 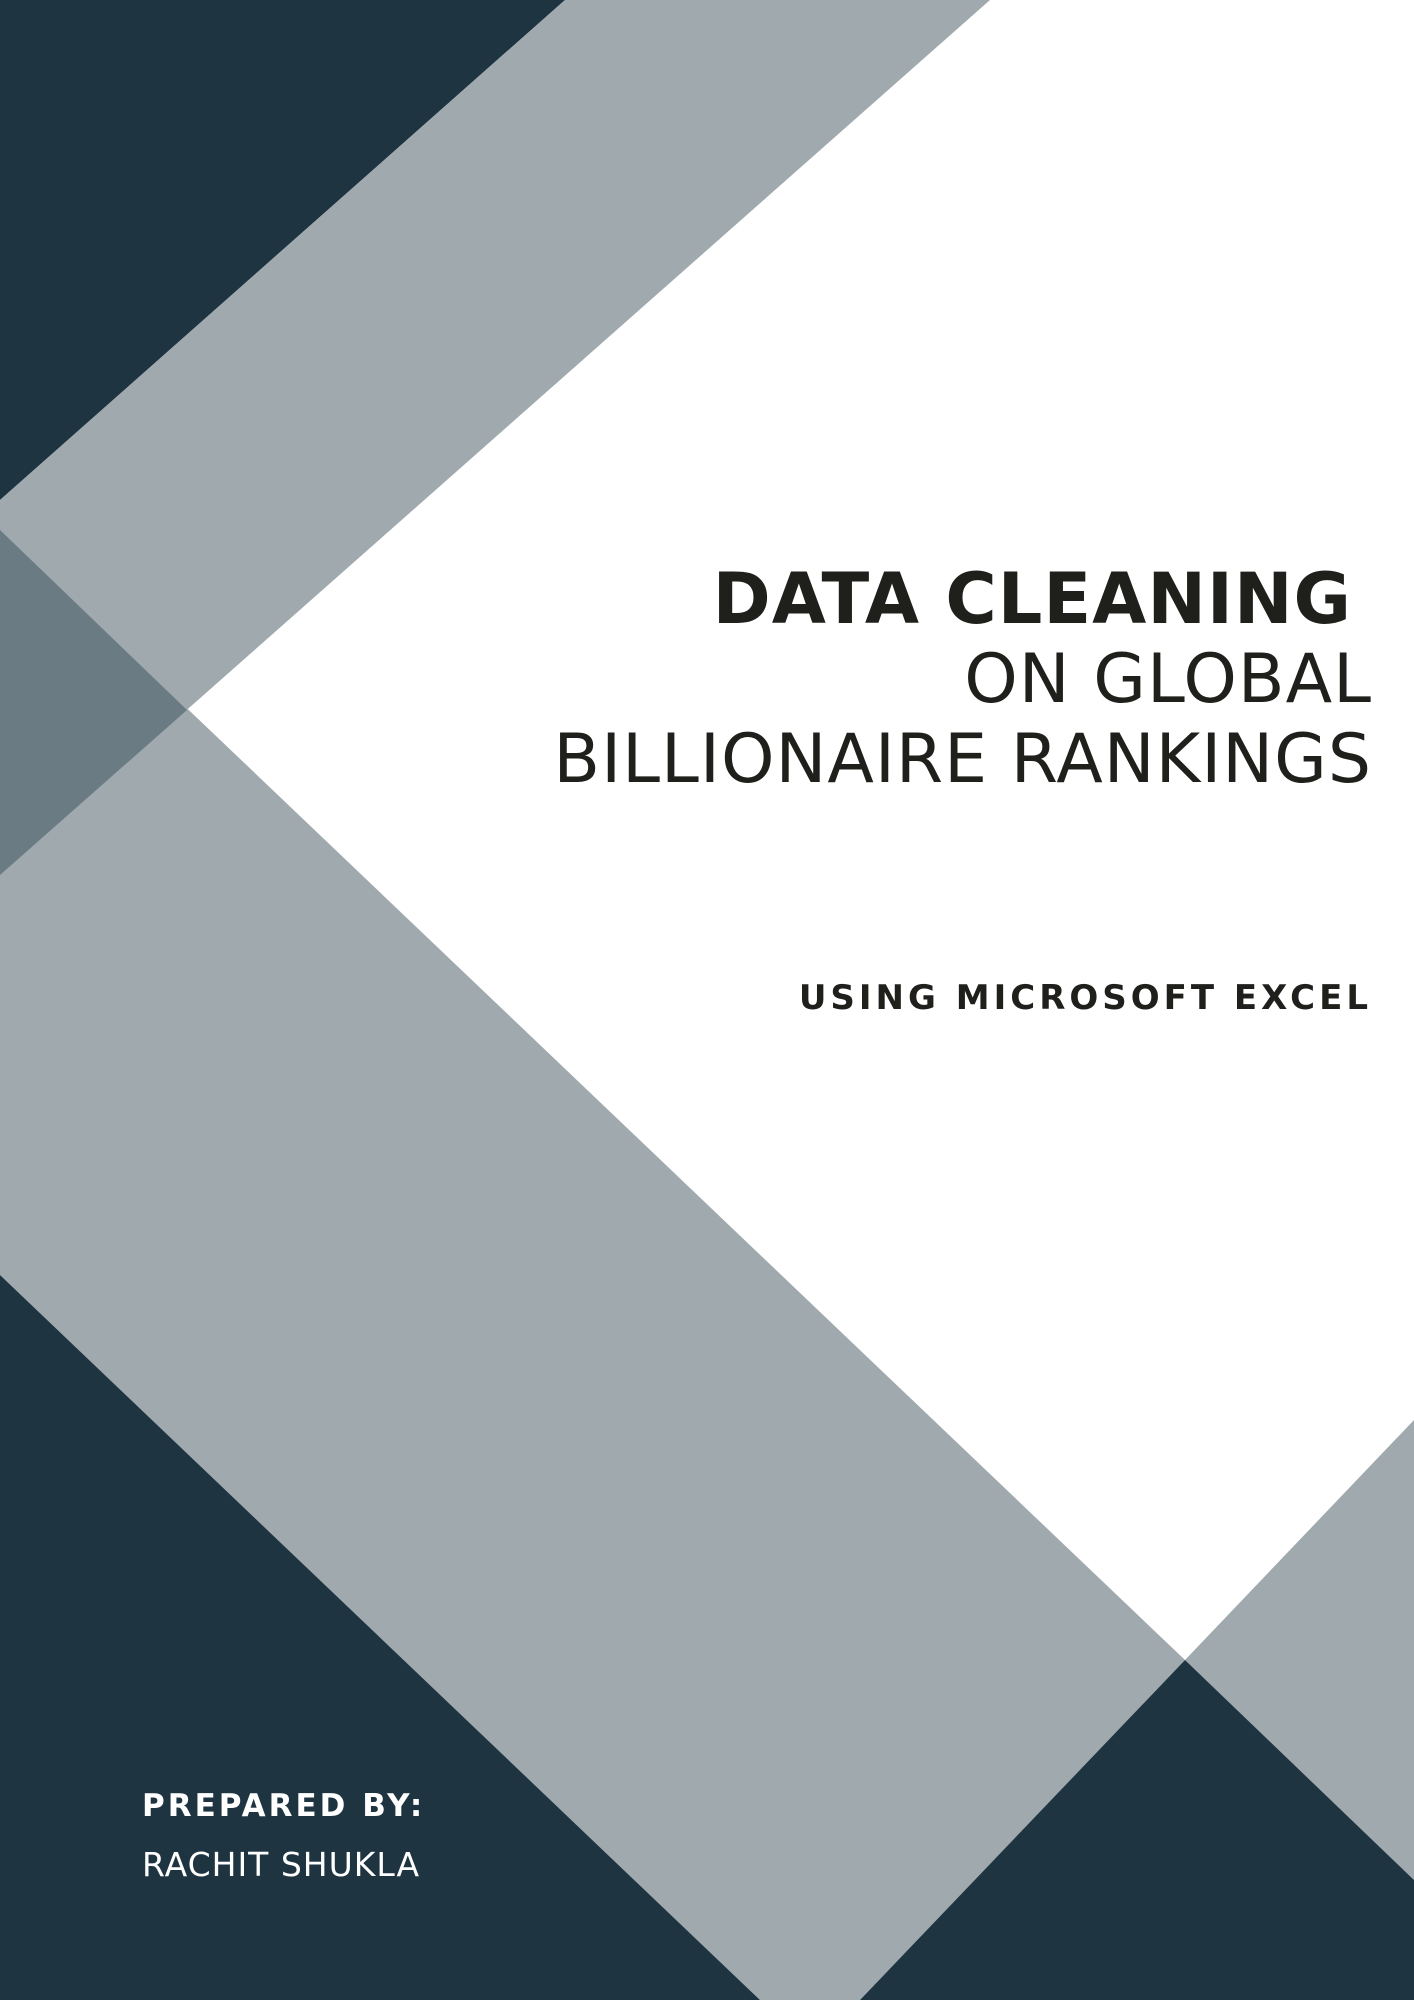 I want to click on title-line-1: DATA CLEANING, so click(x=1032, y=599).